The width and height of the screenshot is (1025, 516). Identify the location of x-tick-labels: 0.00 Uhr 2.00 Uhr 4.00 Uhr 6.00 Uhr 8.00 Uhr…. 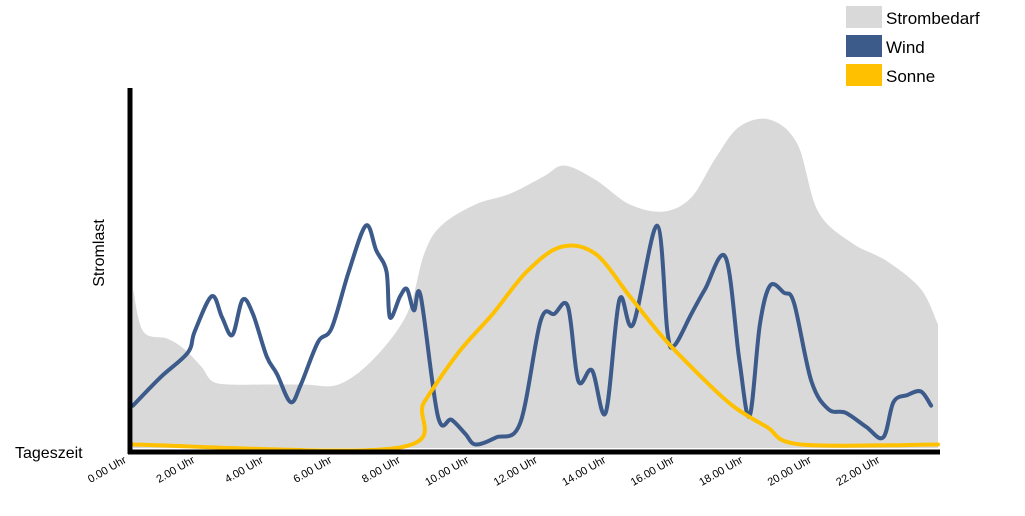
(484, 471).